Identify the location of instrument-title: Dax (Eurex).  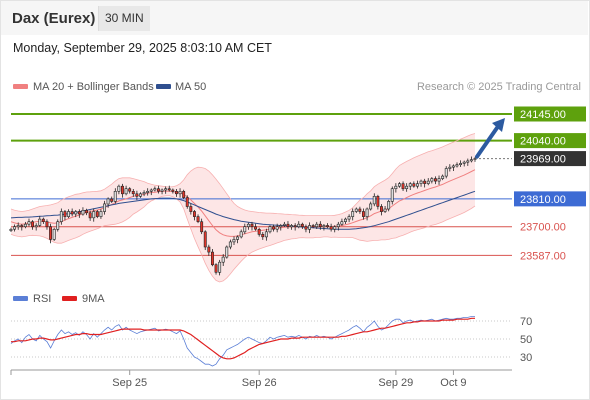
(54, 18).